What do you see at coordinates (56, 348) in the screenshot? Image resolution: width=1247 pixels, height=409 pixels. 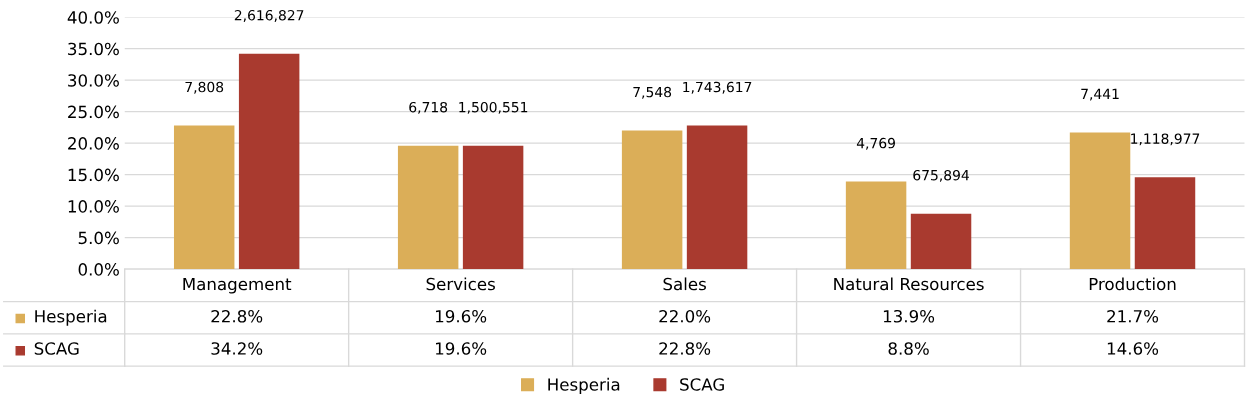 I see `text: SCAG` at bounding box center [56, 348].